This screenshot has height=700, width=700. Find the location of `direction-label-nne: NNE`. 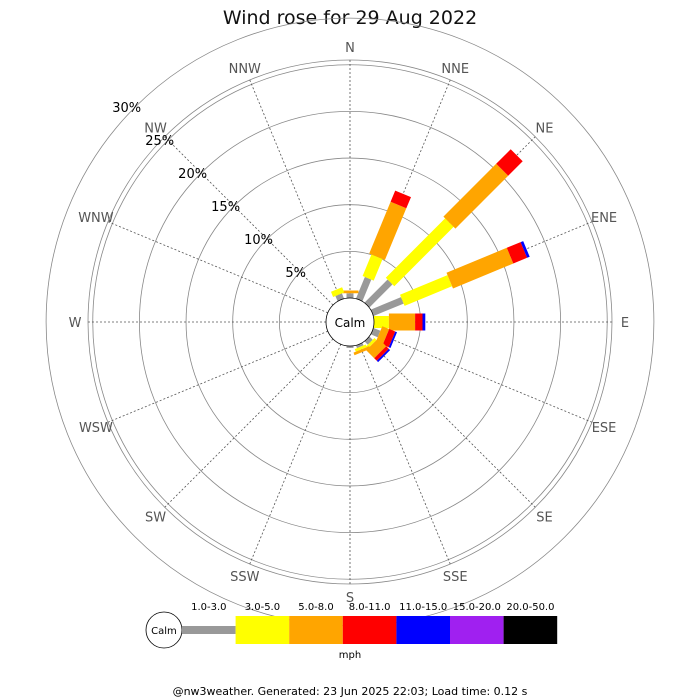

direction-label-nne: NNE is located at coordinates (455, 69).